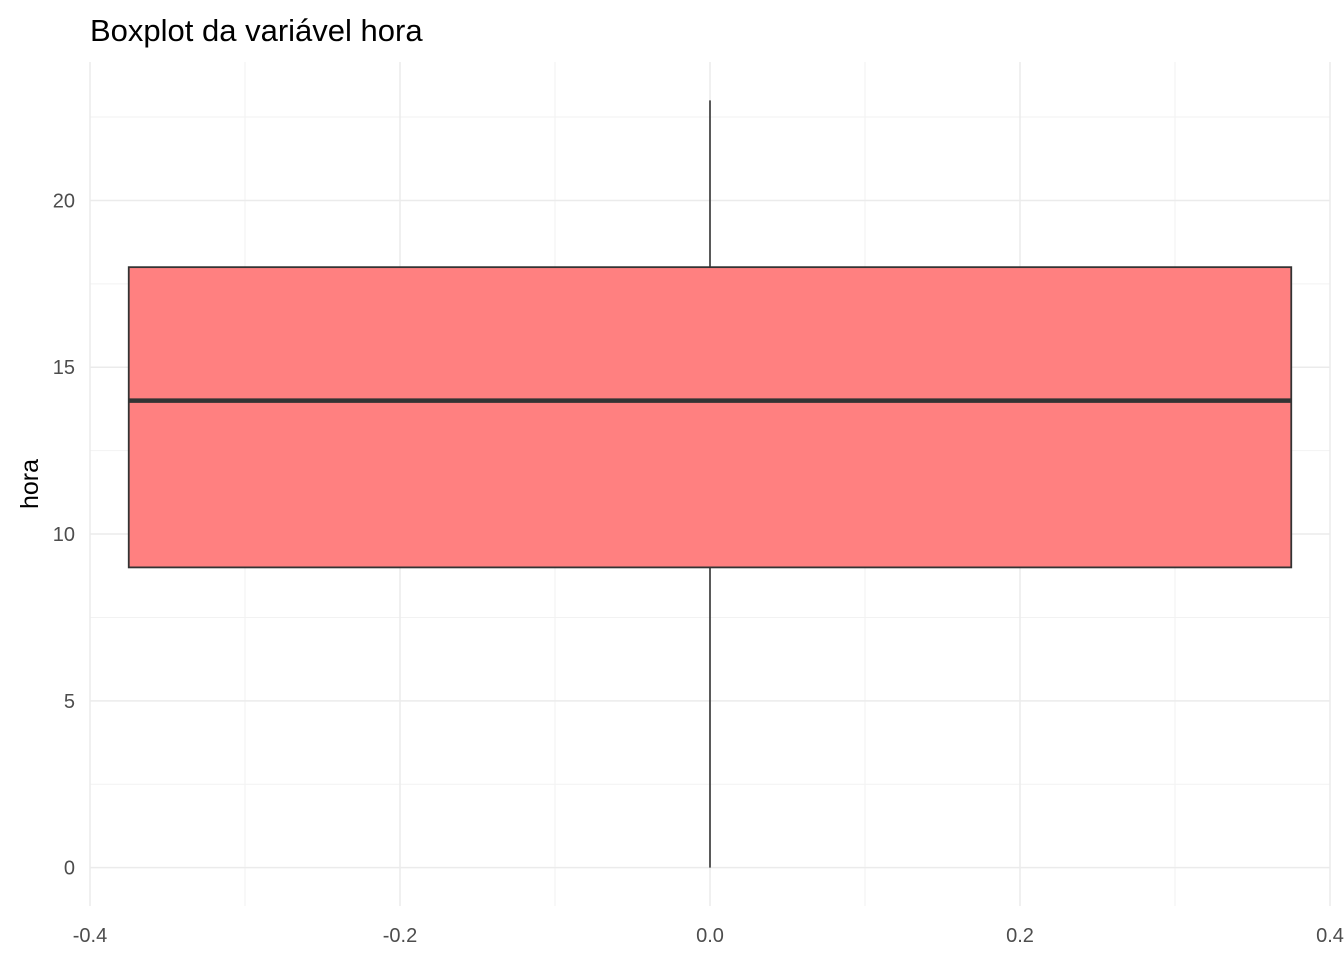 The width and height of the screenshot is (1344, 960). What do you see at coordinates (64, 201) in the screenshot?
I see `y-tick-label: 20` at bounding box center [64, 201].